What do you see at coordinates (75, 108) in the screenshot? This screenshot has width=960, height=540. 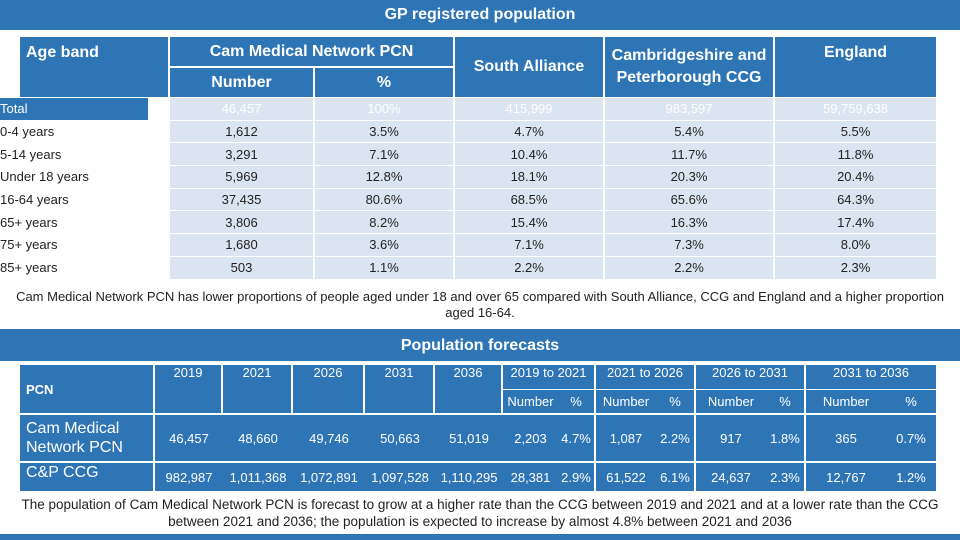 I see `cell-label: Total` at bounding box center [75, 108].